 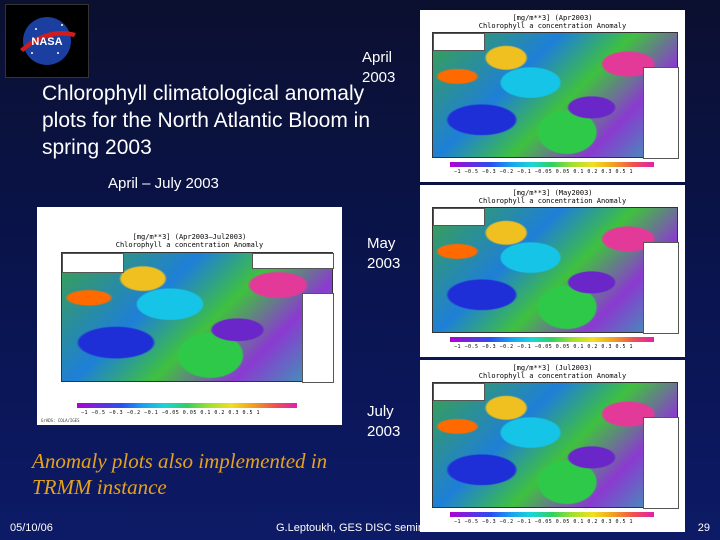 I want to click on map-header-line1: [mg/m**3] (May2003), so click(x=552, y=193).